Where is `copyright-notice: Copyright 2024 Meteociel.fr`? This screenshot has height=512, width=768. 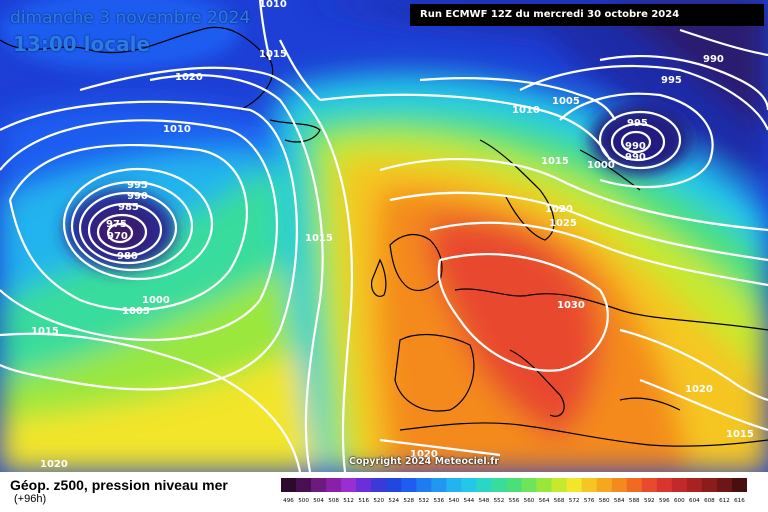 copyright-notice: Copyright 2024 Meteociel.fr is located at coordinates (424, 461).